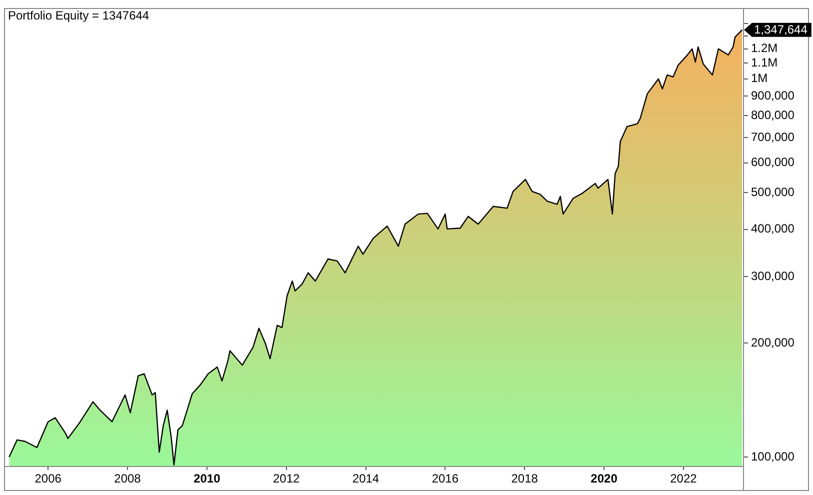 The height and width of the screenshot is (495, 813). What do you see at coordinates (773, 115) in the screenshot?
I see `y-tick-label: 800,000` at bounding box center [773, 115].